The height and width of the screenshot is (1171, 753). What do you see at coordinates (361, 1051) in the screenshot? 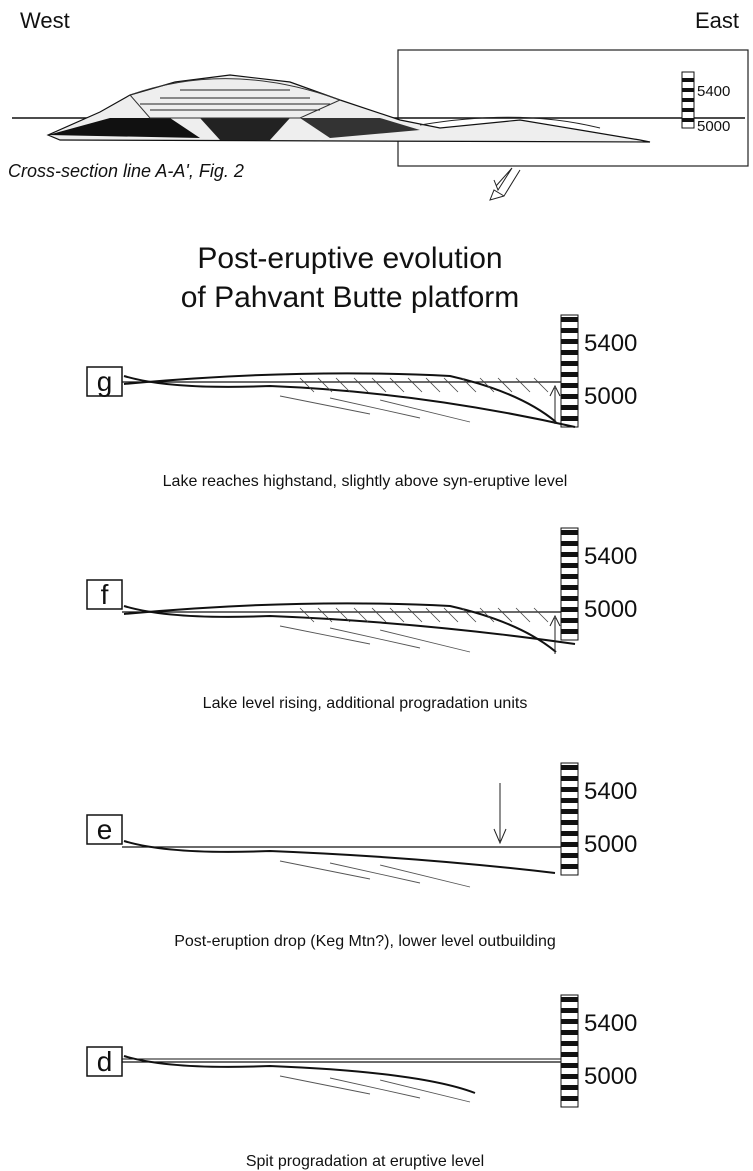
I see `panel: 5400 5000 d` at bounding box center [361, 1051].